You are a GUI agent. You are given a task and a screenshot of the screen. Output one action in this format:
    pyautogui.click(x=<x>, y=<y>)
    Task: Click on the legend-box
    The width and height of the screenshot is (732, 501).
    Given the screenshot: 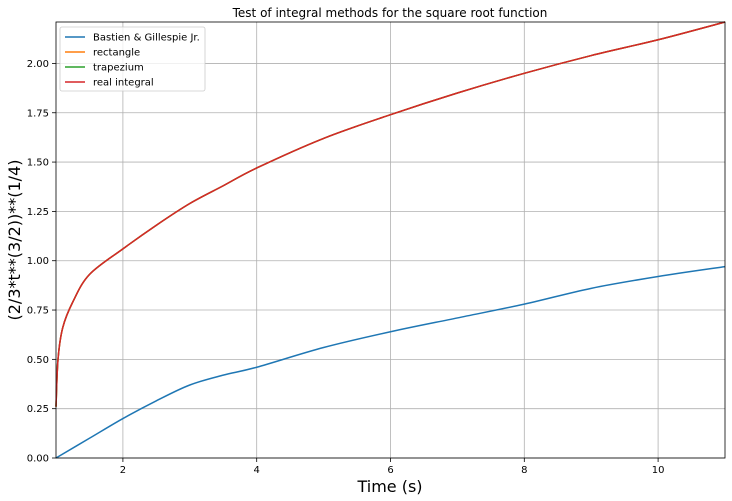 What is the action you would take?
    pyautogui.click(x=132, y=59)
    